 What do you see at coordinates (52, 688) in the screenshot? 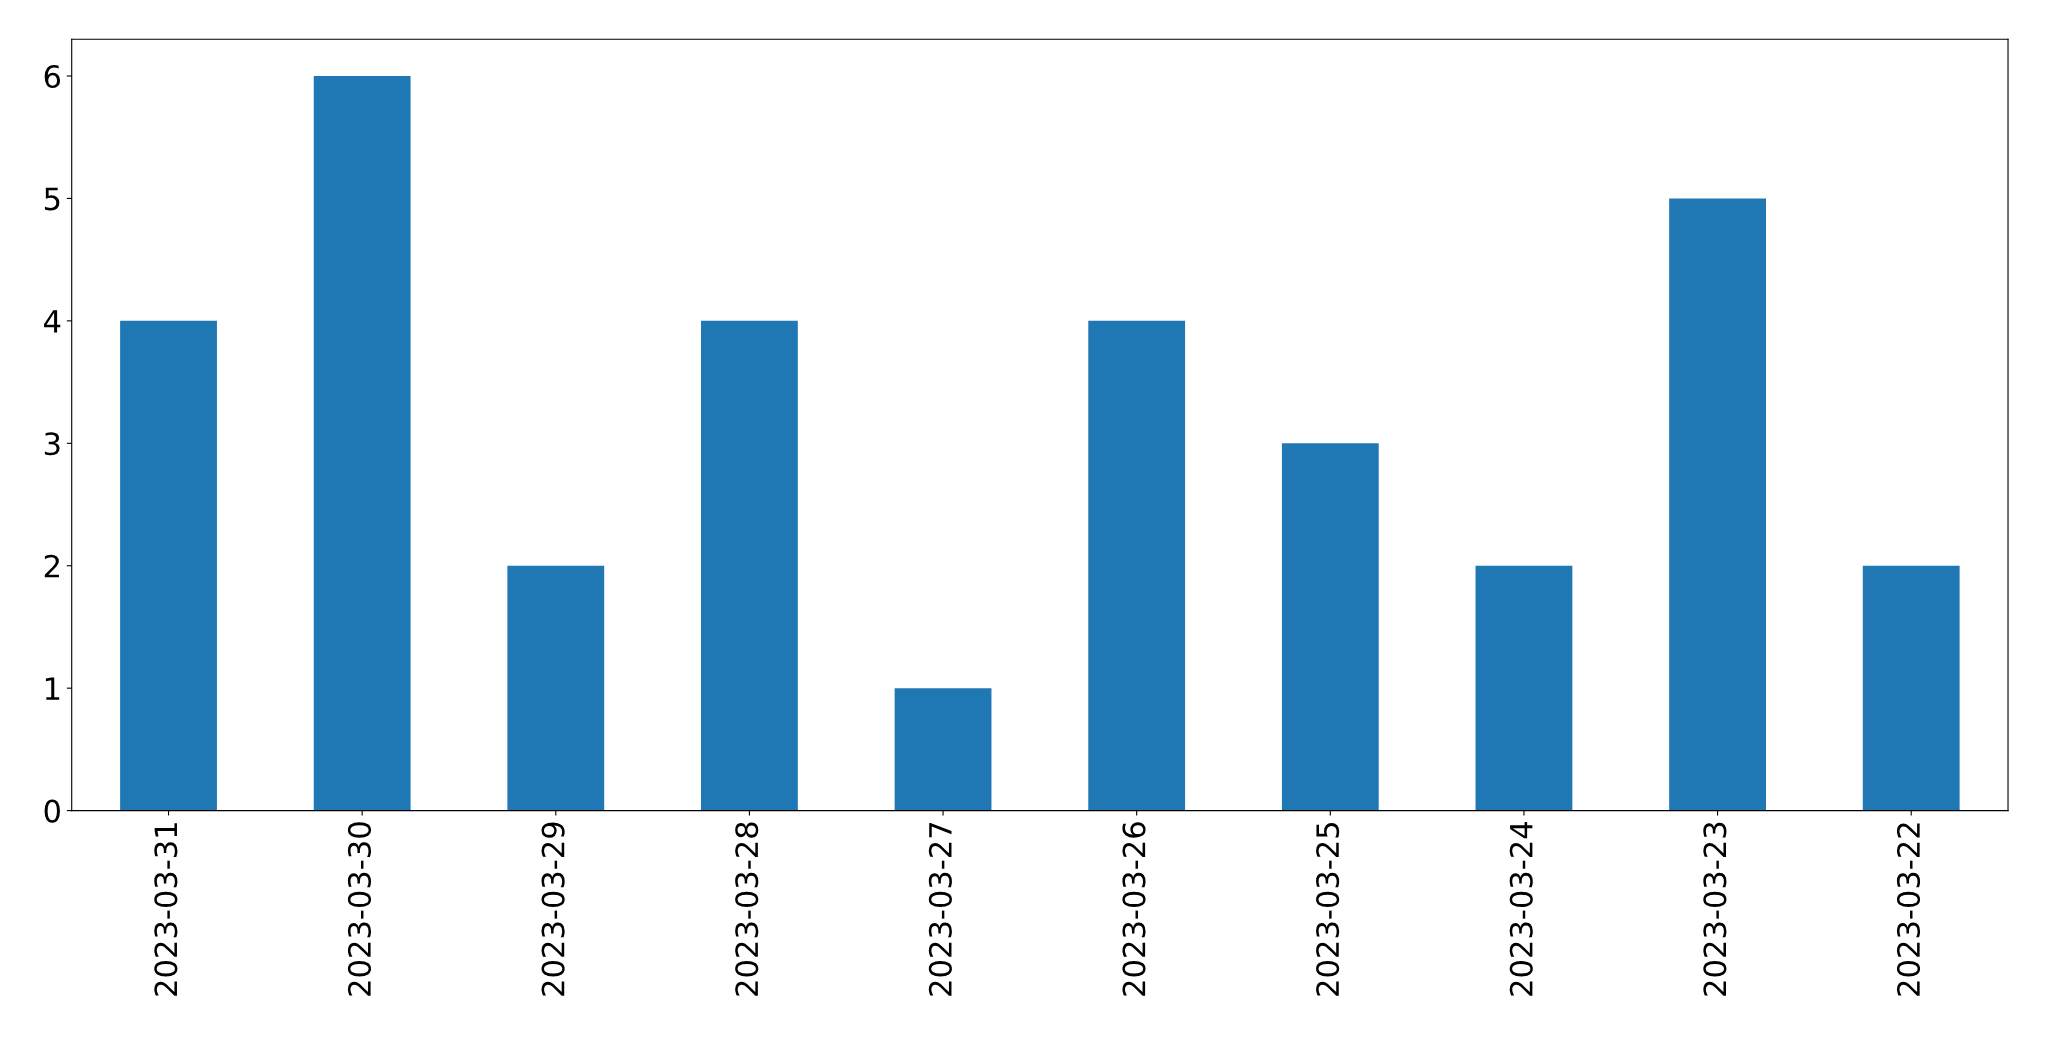
I see `y-tick-label: 1` at bounding box center [52, 688].